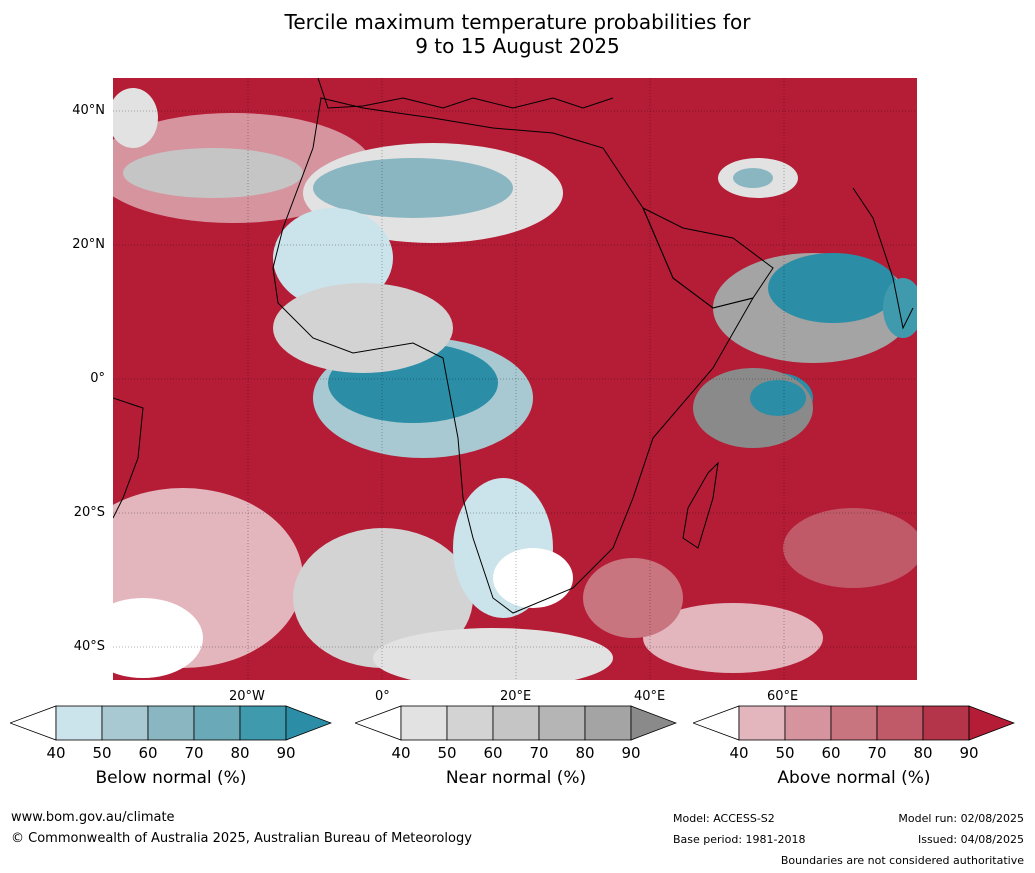 The image size is (1035, 873). I want to click on lon-label-60e: 60°E, so click(783, 696).